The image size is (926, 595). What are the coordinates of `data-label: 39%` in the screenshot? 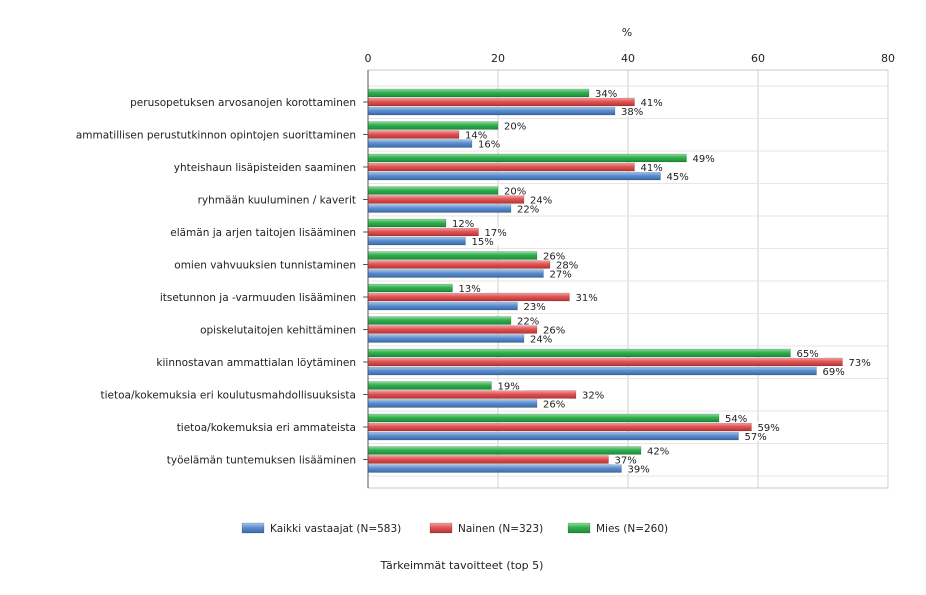 It's located at (639, 470).